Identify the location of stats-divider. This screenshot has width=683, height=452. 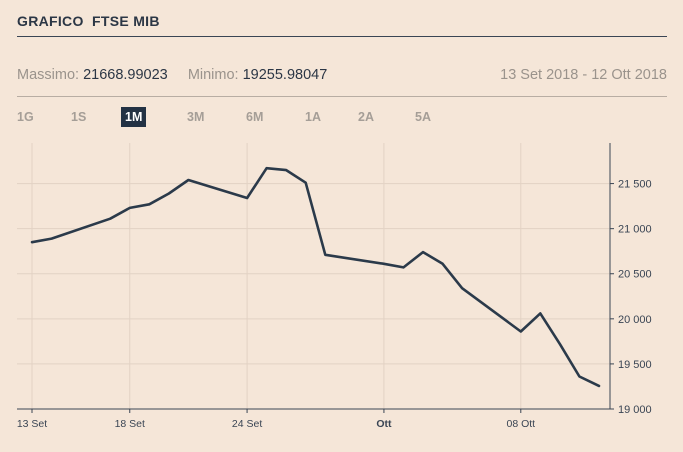
(342, 96).